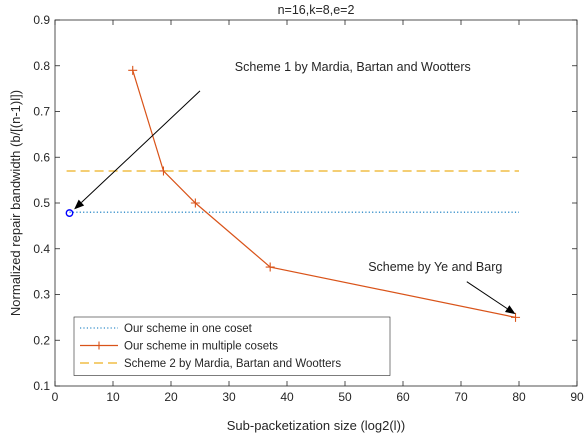 This screenshot has width=587, height=439. What do you see at coordinates (353, 67) in the screenshot?
I see `annotation-text-1: Scheme 1 by Mardia, Bartan and Wootters` at bounding box center [353, 67].